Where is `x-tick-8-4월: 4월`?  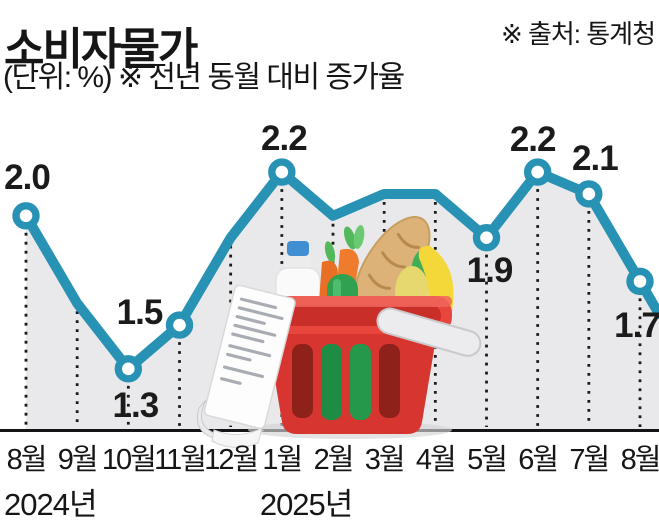
x-tick-8-4월: 4월 is located at coordinates (436, 460).